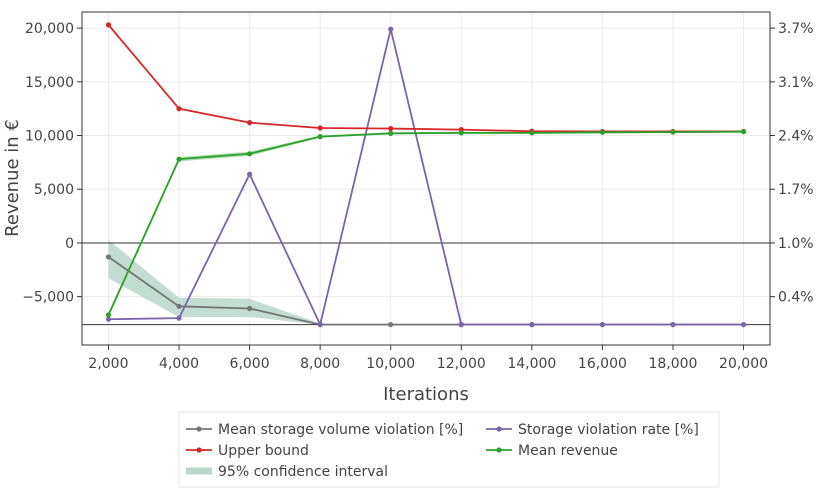 Image resolution: width=830 pixels, height=498 pixels. I want to click on y-axis-label: Revenue in €, so click(12, 178).